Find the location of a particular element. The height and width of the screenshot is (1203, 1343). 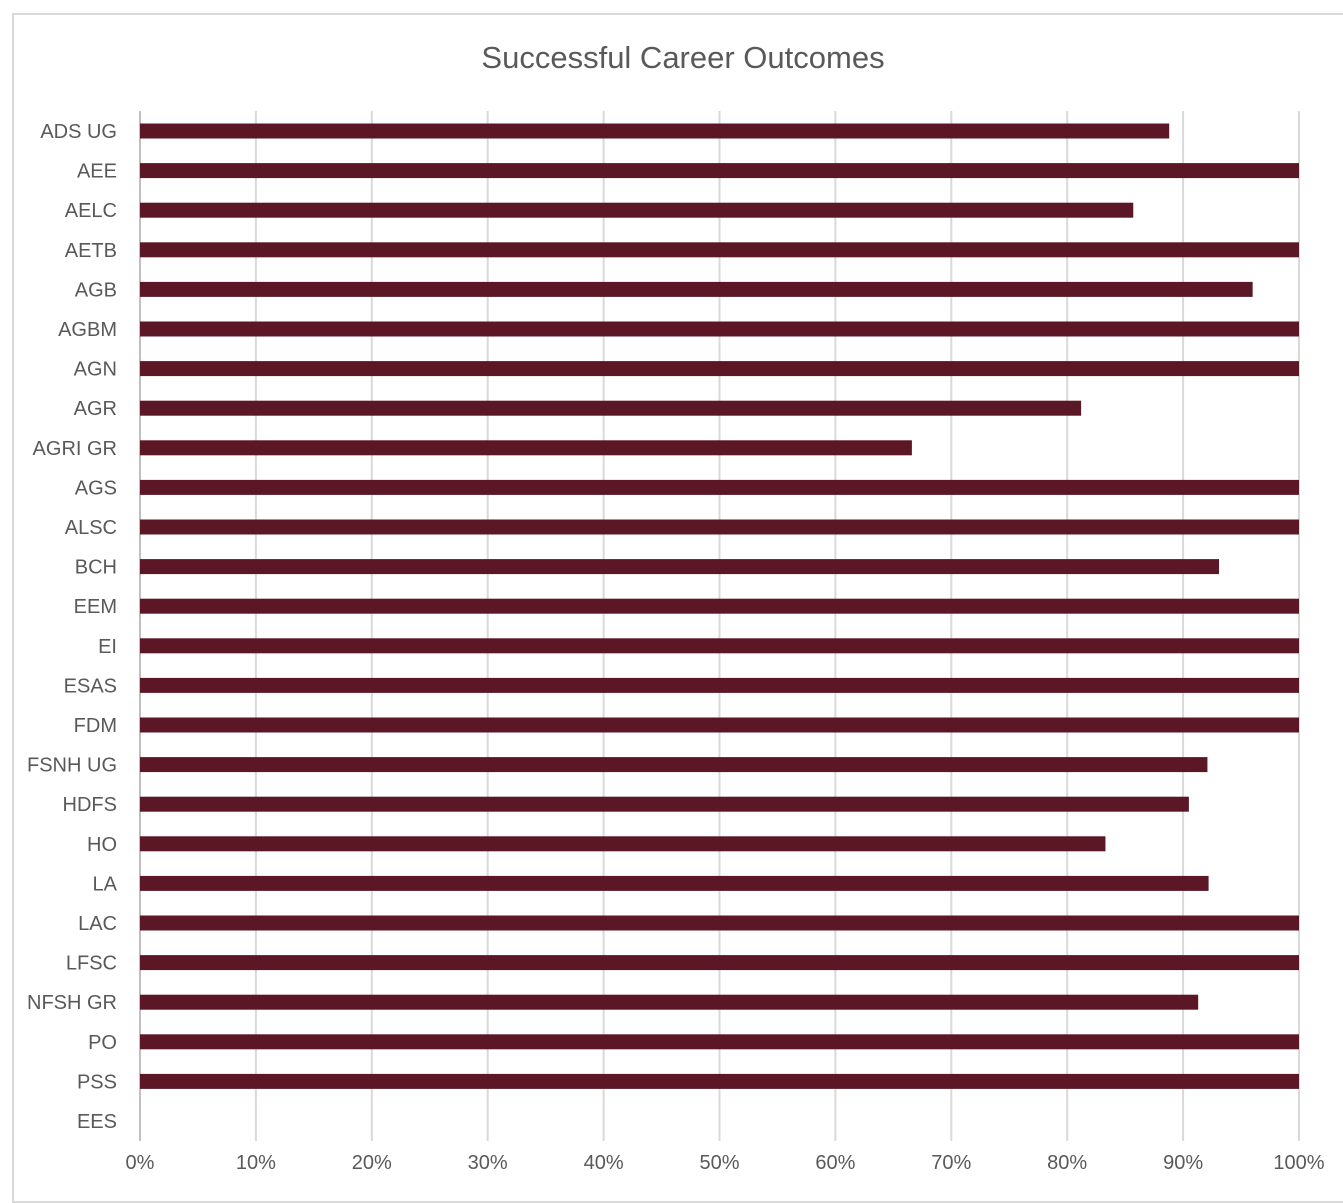

x-tick-label: 0% is located at coordinates (140, 1163).